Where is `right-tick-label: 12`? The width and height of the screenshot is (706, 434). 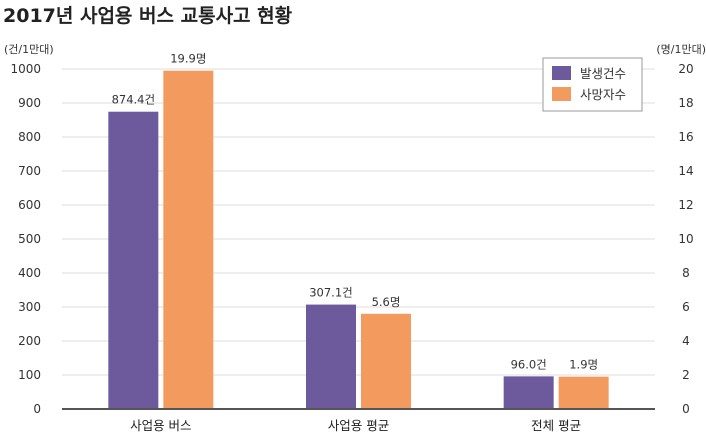
right-tick-label: 12 is located at coordinates (685, 205).